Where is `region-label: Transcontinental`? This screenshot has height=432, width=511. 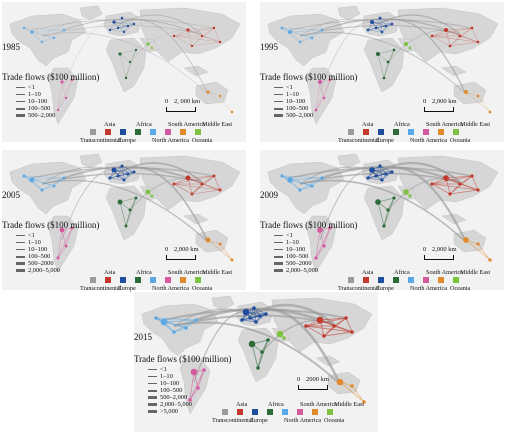 region-label: Transcontinental is located at coordinates (101, 140).